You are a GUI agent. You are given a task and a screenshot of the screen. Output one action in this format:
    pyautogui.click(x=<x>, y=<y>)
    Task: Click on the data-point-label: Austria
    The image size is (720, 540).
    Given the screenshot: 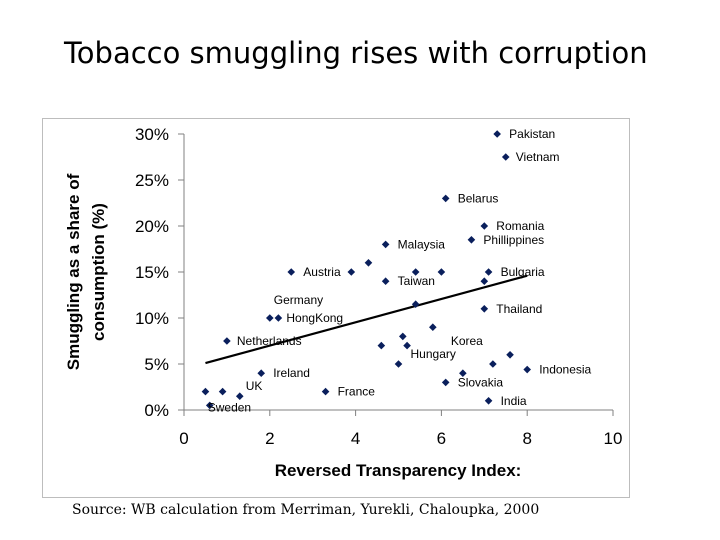 What is the action you would take?
    pyautogui.click(x=322, y=272)
    